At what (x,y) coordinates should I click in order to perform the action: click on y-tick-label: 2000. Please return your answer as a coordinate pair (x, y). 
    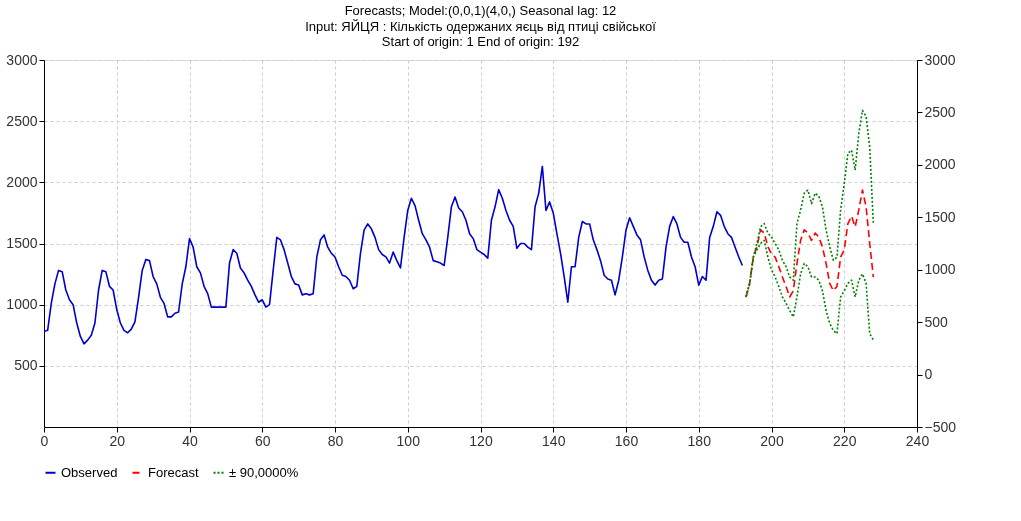
    Looking at the image, I should click on (22, 181).